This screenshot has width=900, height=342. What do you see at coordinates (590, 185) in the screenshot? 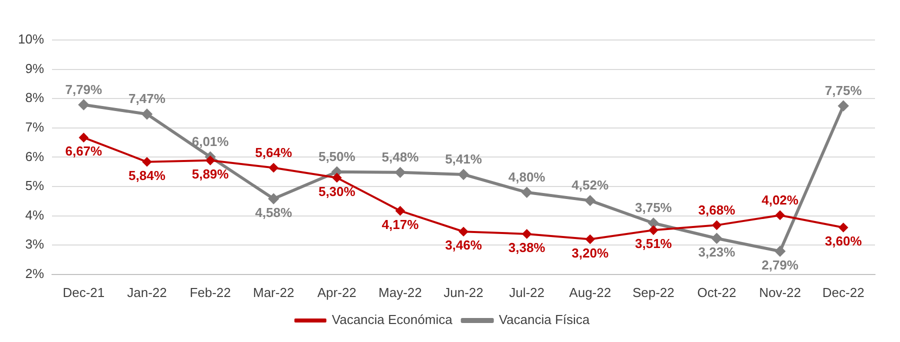
I see `data-label: 4,52%` at bounding box center [590, 185].